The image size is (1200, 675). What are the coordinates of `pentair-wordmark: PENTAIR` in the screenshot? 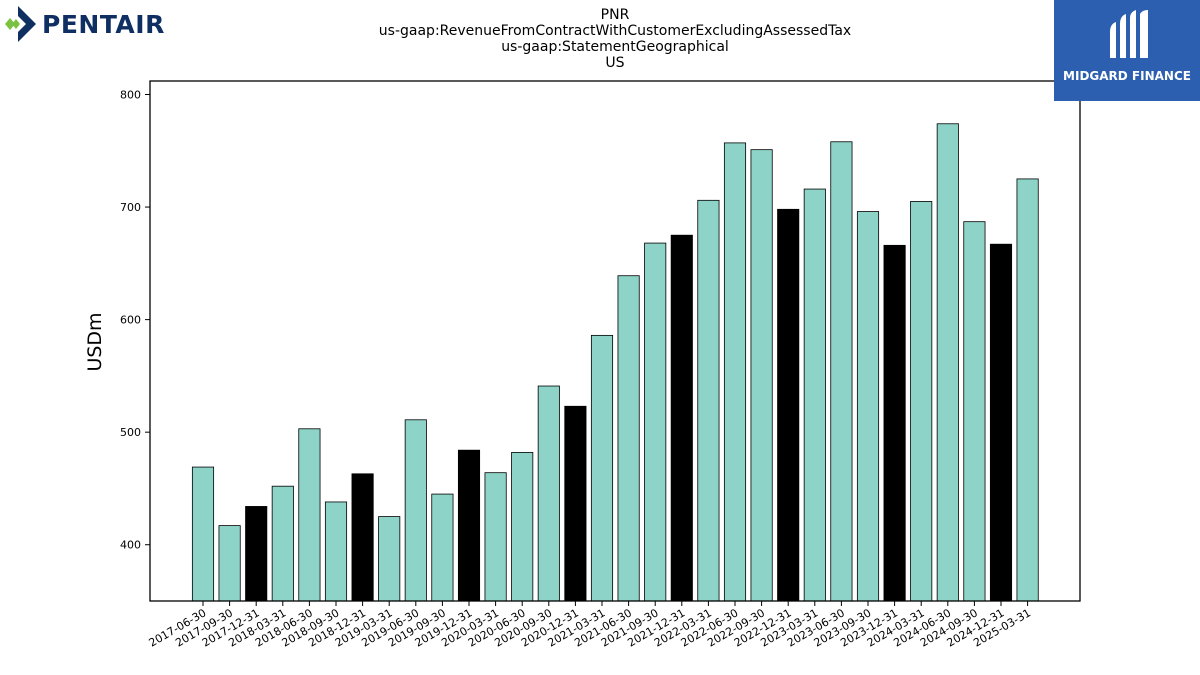 It's located at (103, 24).